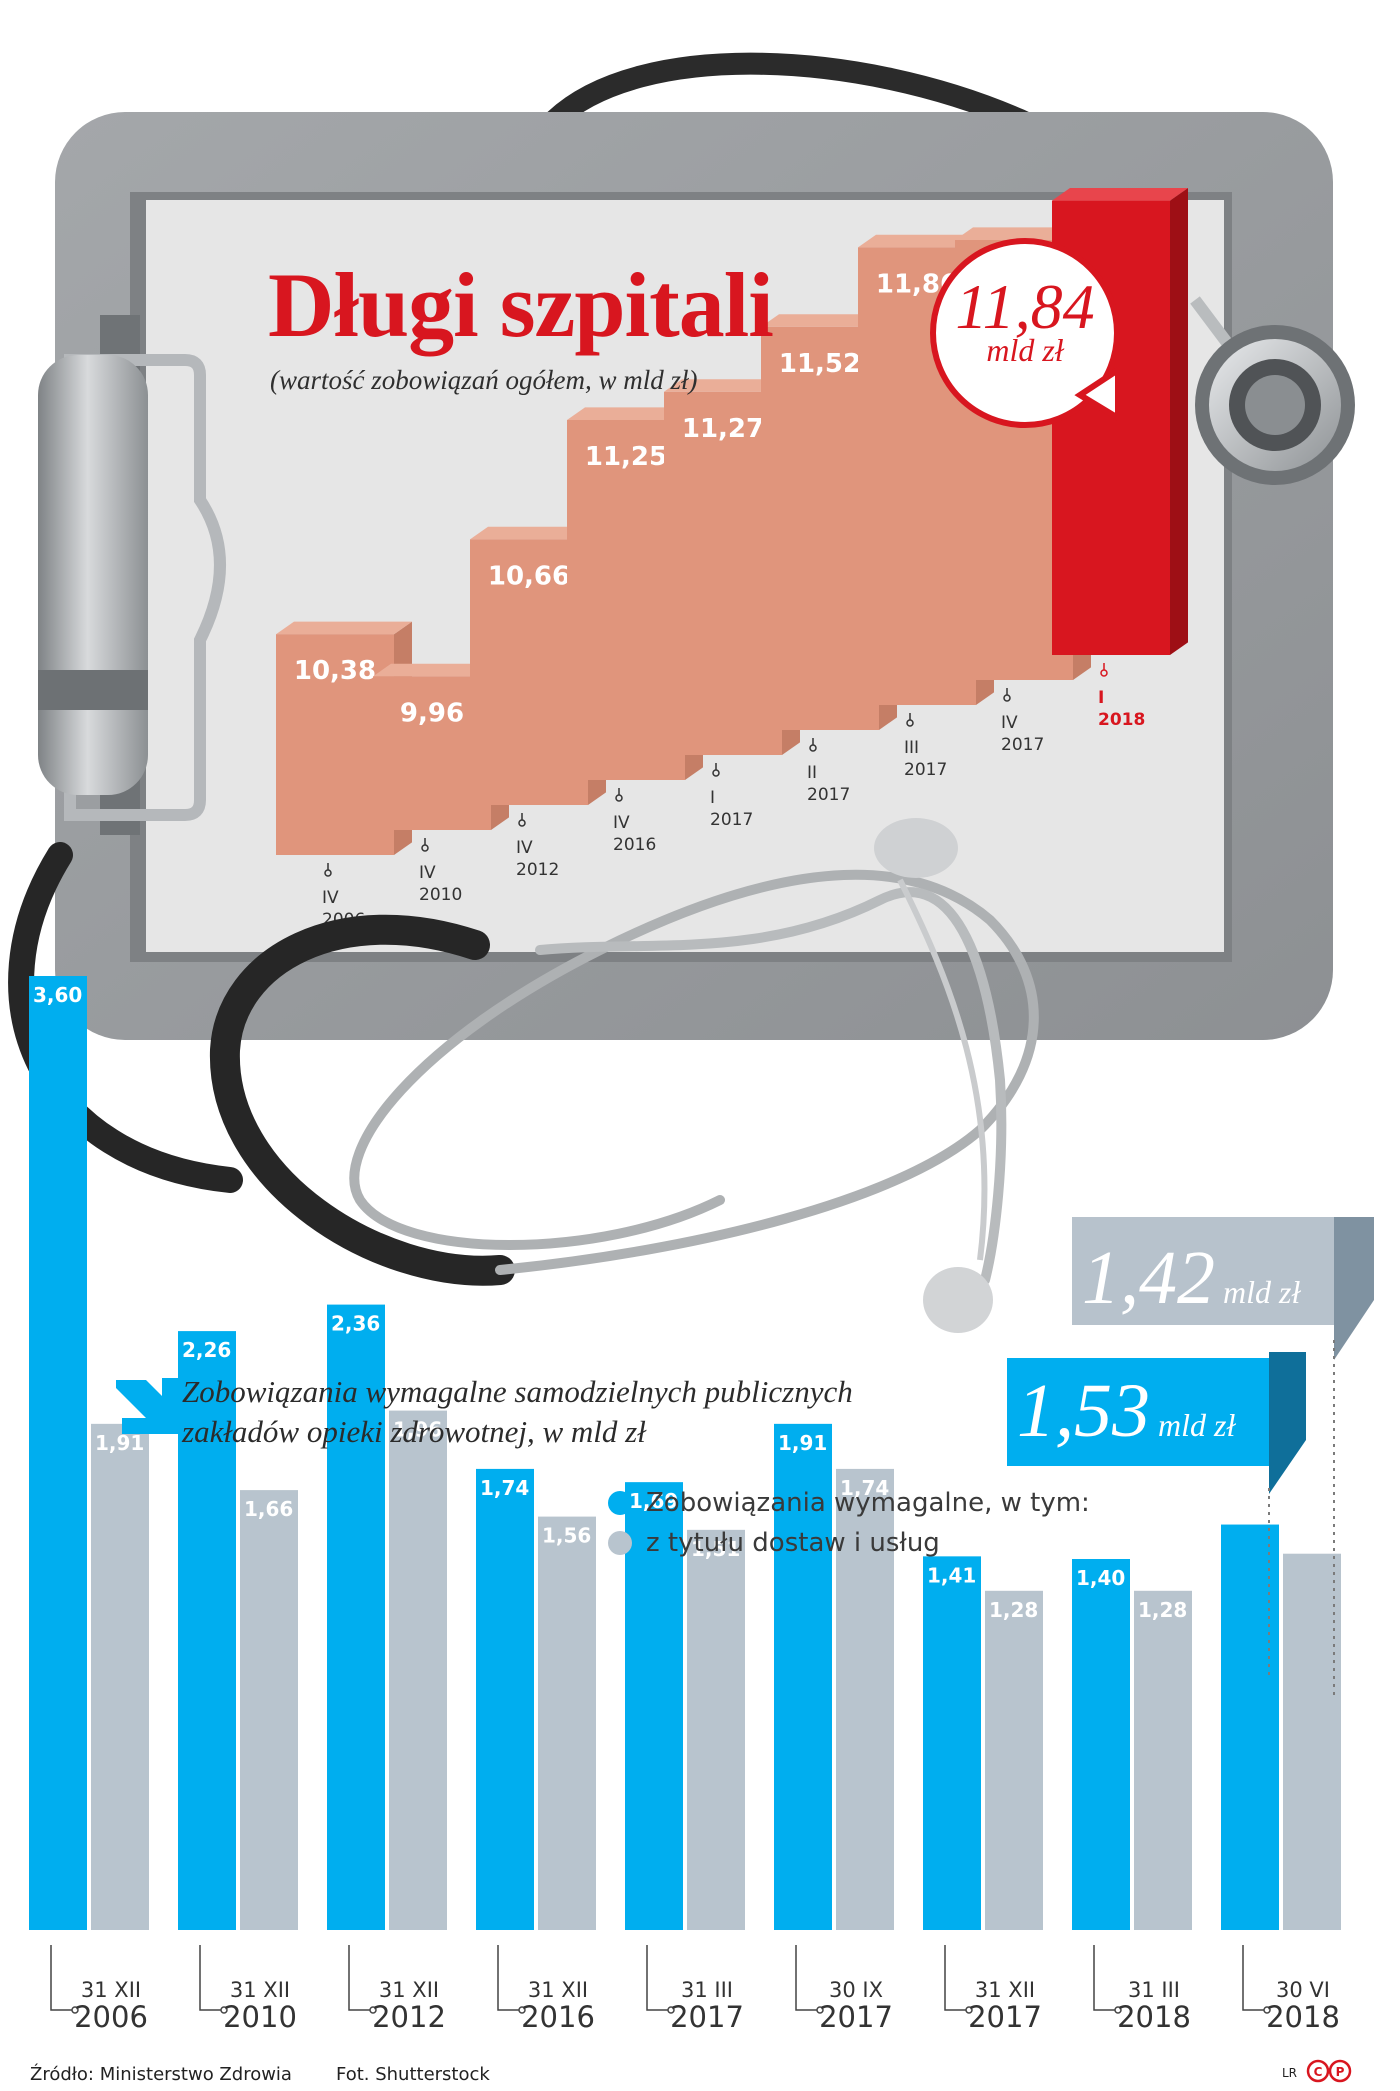 The image size is (1400, 2091). I want to click on chart1-tick-year-6: 2017, so click(925, 770).